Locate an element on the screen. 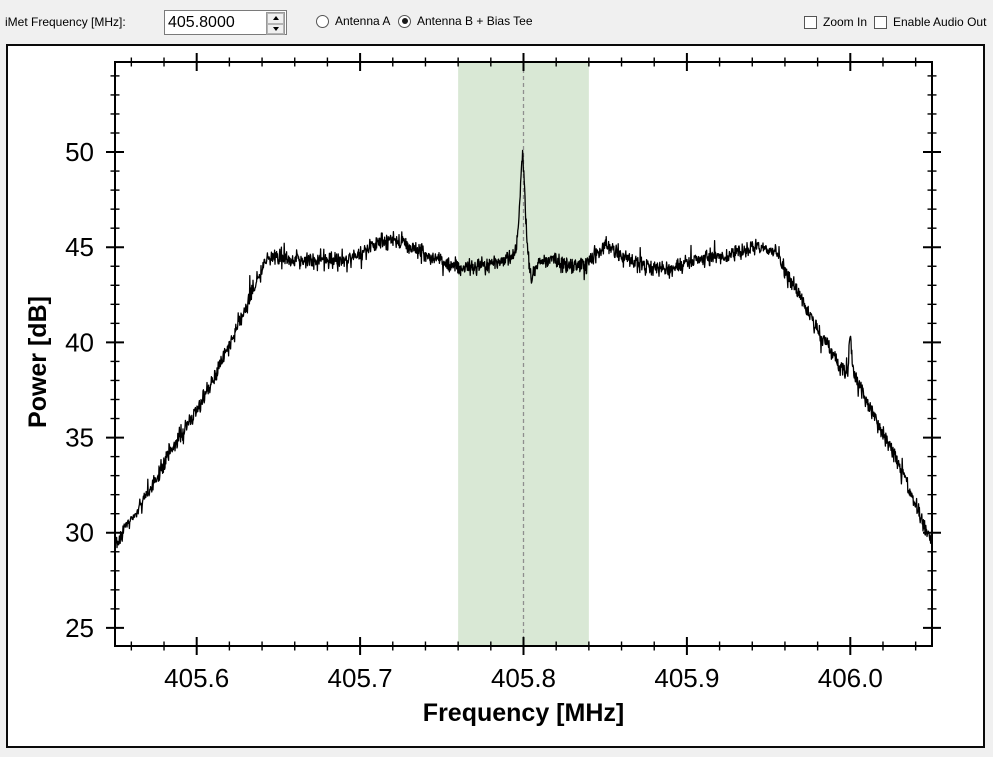  y-tick-label: 30 is located at coordinates (79, 533).